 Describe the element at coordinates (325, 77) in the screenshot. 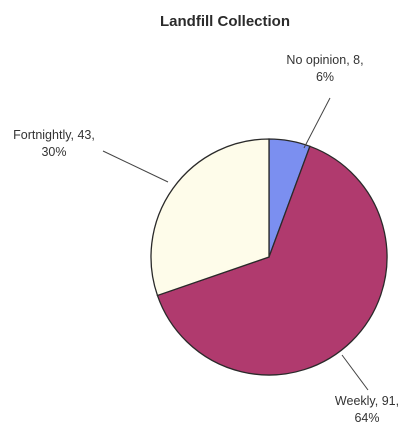

I see `data-label: 6%` at that location.